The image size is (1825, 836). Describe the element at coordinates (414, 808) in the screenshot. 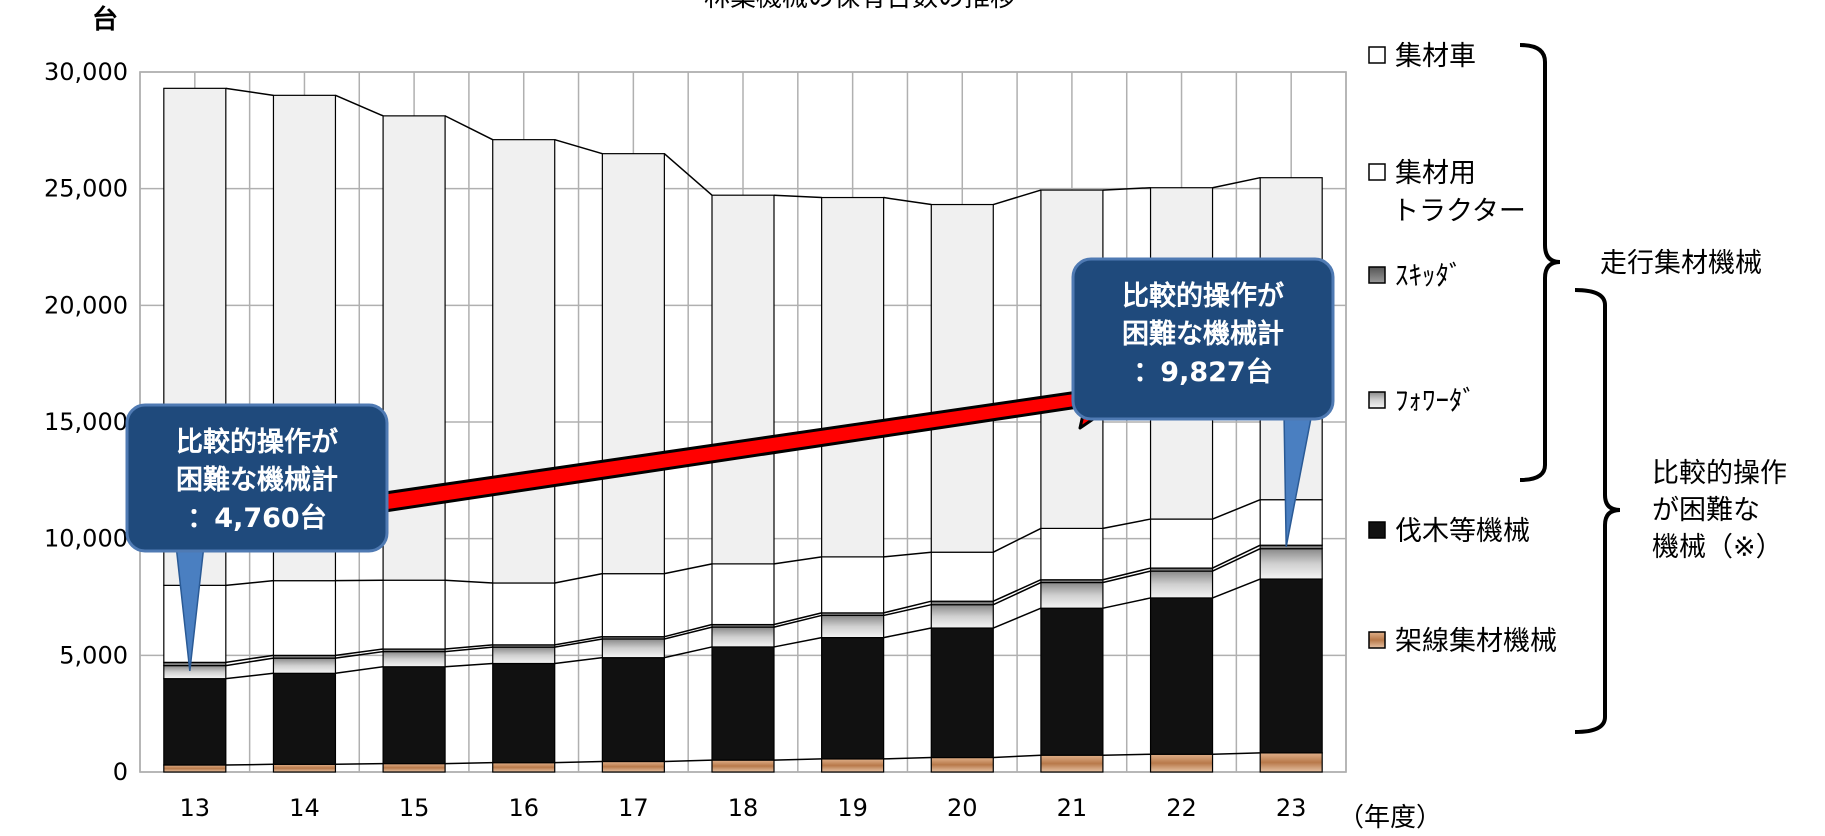

I see `x-tick-label: 15` at that location.